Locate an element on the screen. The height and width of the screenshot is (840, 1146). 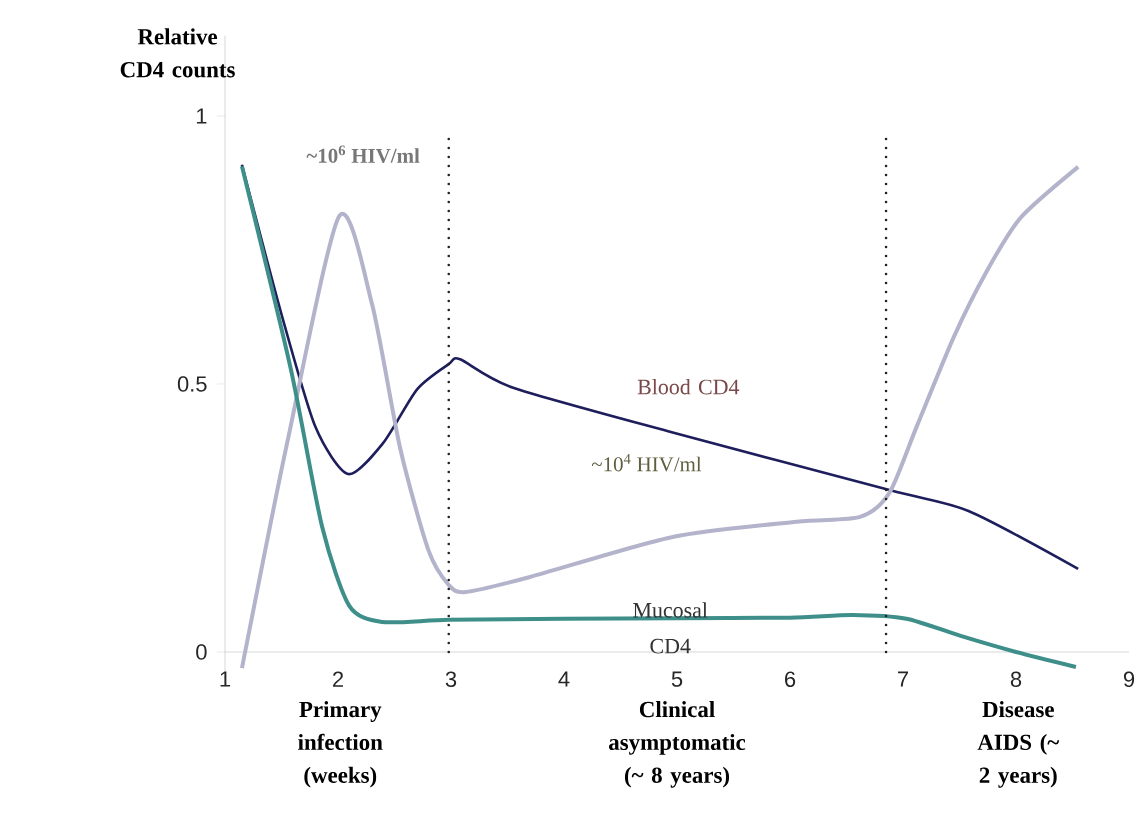
text: Primary infection (weeks) is located at coordinates (340, 744).